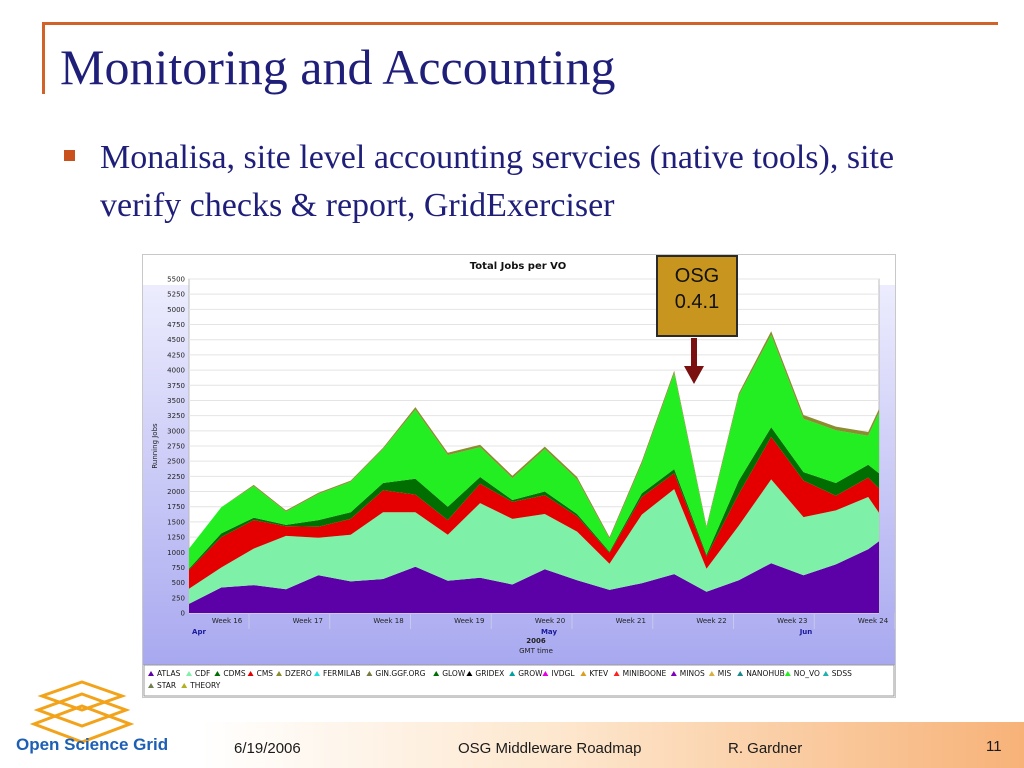 Image resolution: width=1024 pixels, height=768 pixels. I want to click on callout-line-osg: OSG, so click(697, 276).